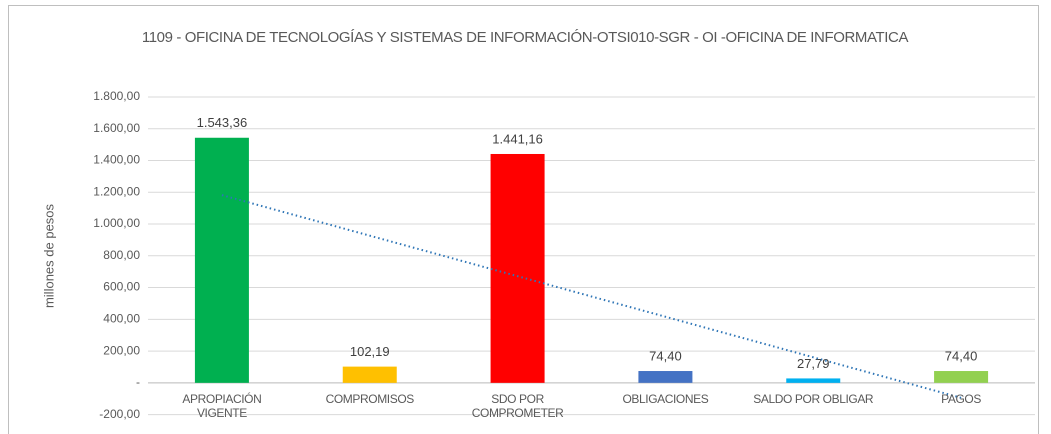  I want to click on x-tick-label: PAGOS, so click(961, 398).